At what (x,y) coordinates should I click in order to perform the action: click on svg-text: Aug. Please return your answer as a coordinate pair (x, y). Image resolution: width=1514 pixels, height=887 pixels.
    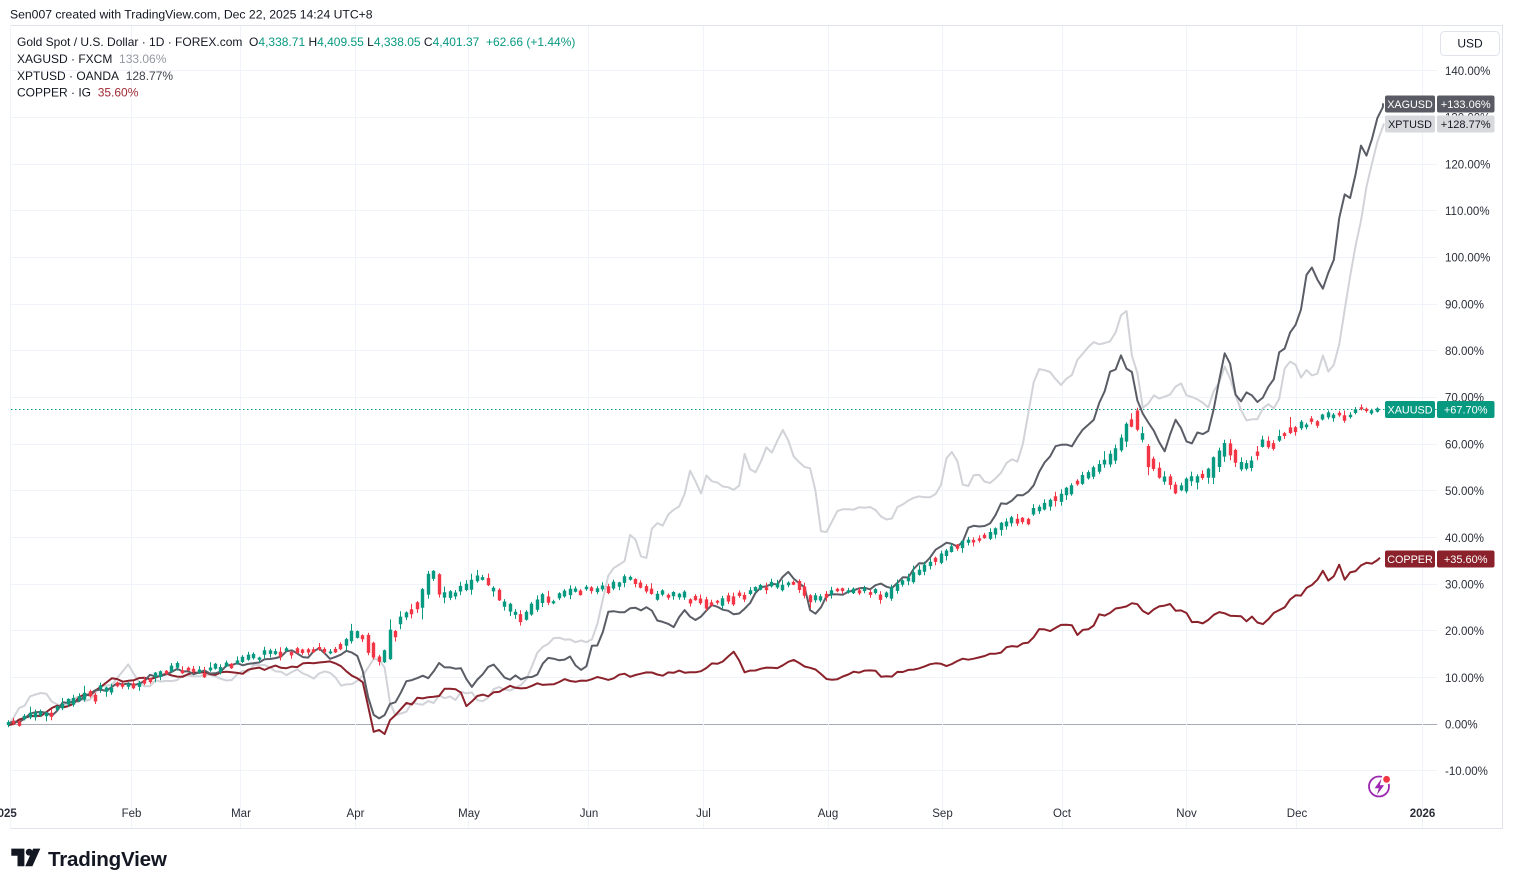
    Looking at the image, I should click on (828, 814).